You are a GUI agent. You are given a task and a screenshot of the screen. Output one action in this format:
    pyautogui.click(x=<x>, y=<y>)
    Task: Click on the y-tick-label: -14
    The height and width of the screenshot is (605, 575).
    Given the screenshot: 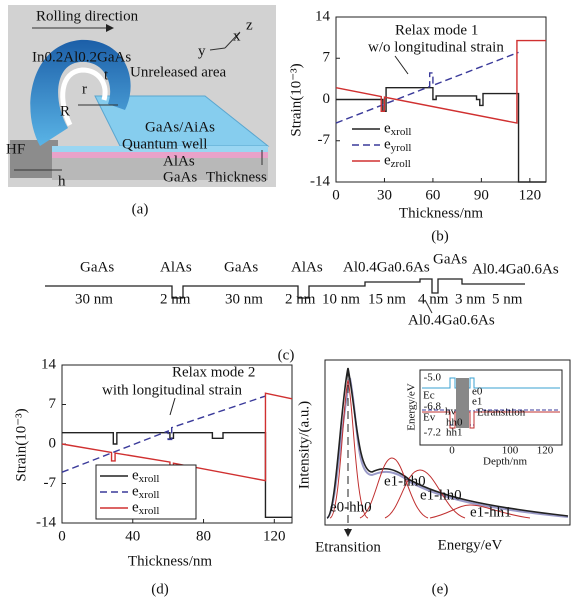 What is the action you would take?
    pyautogui.click(x=46, y=522)
    